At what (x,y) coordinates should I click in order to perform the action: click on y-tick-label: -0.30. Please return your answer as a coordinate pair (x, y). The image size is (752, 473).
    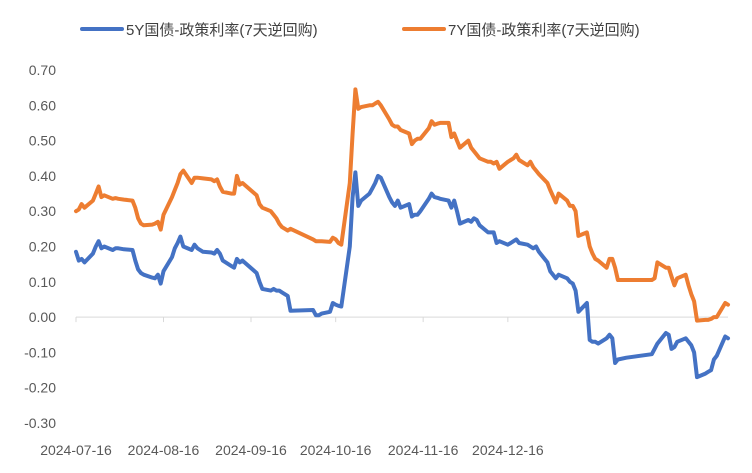
    Looking at the image, I should click on (40, 423).